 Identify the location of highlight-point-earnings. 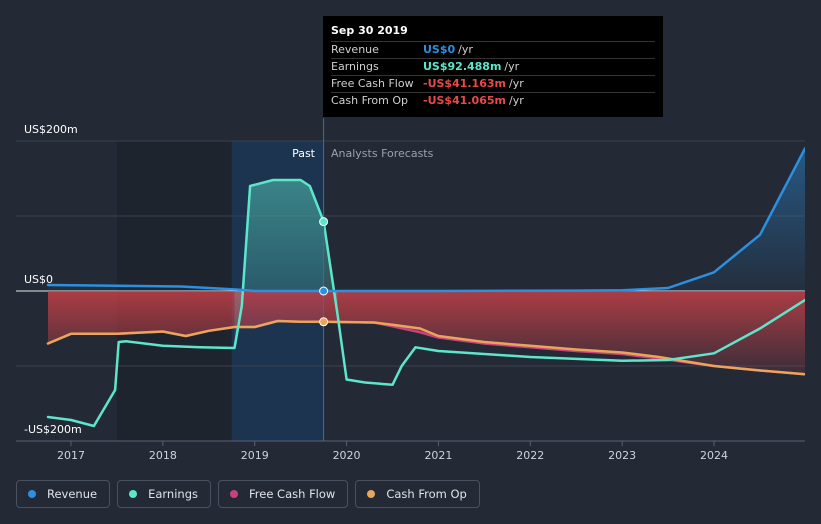
(324, 222).